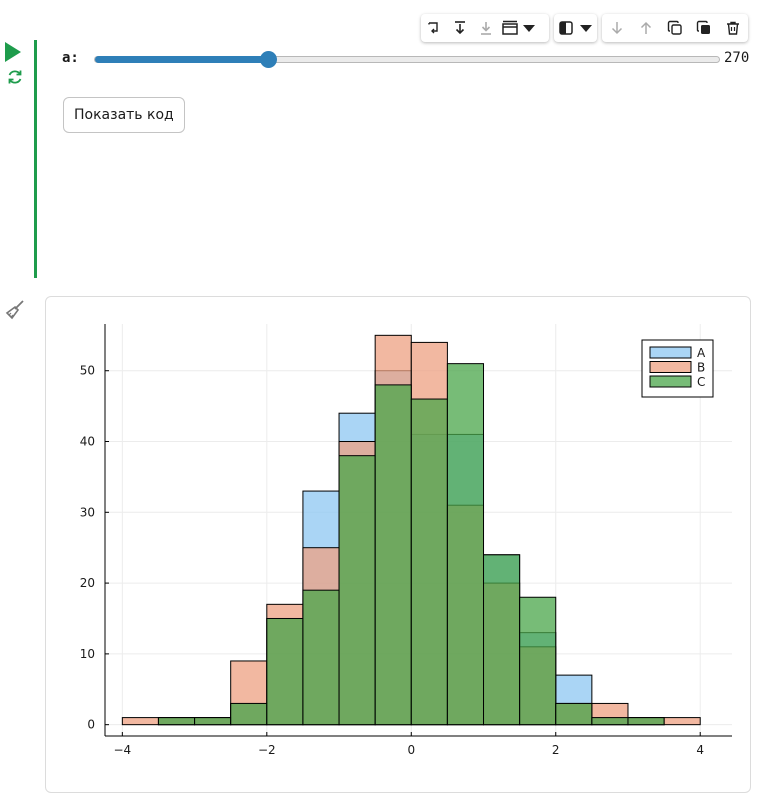  I want to click on cell-active-bar, so click(35, 159).